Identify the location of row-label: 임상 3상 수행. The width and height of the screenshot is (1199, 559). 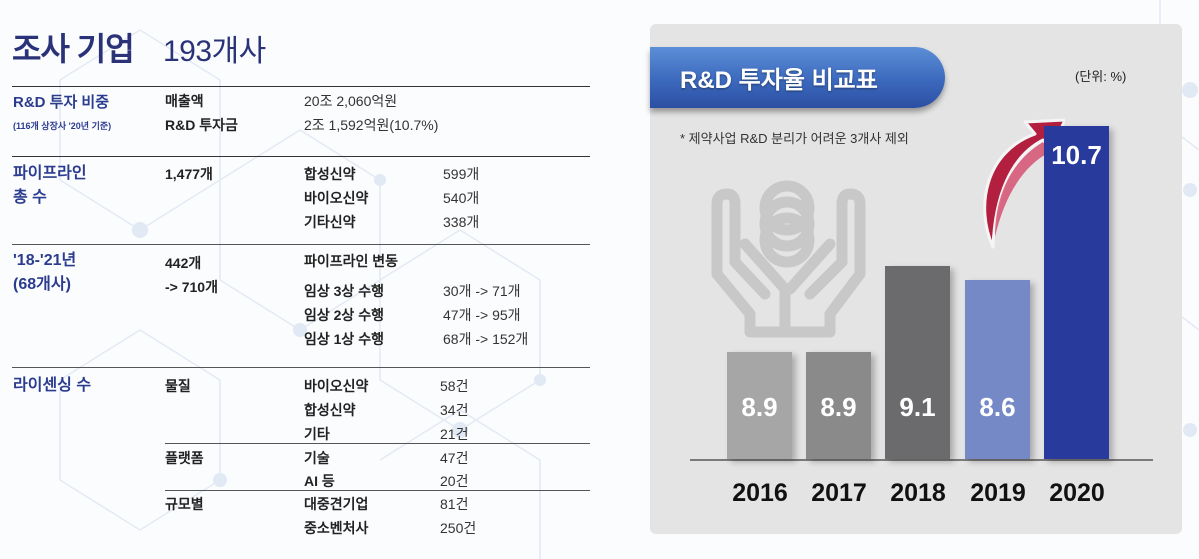
(344, 291).